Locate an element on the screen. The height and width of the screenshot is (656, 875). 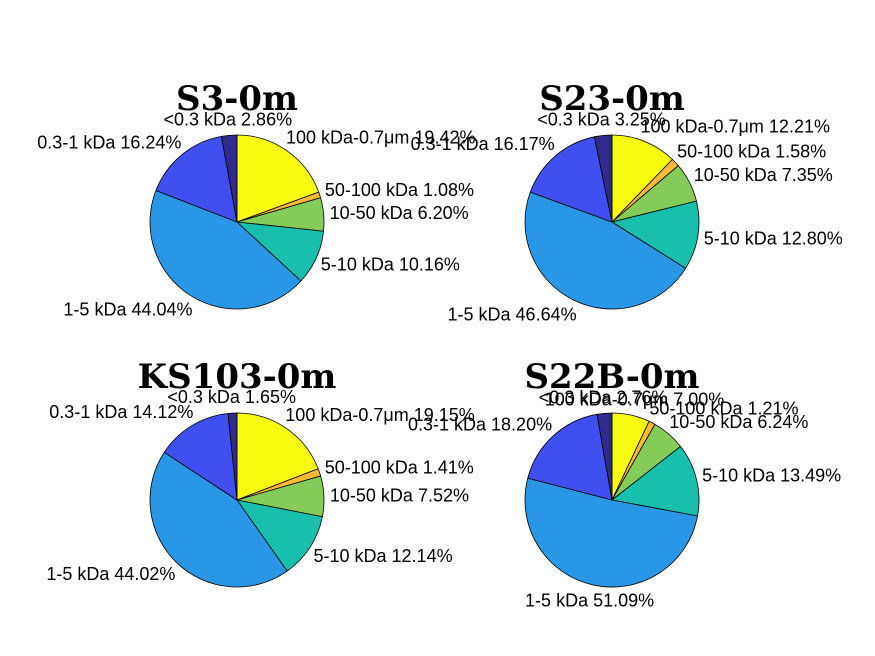
slice-label: 100 kDa-0.7μm 12.21% is located at coordinates (735, 127).